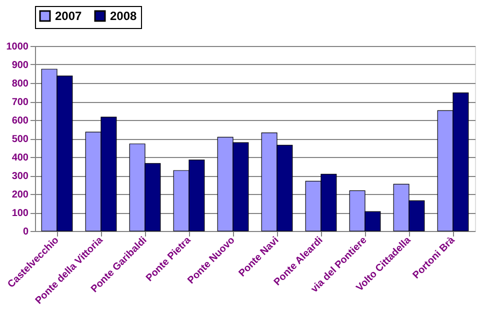 This screenshot has width=500, height=334. What do you see at coordinates (20, 139) in the screenshot?
I see `y-tick-label: 500` at bounding box center [20, 139].